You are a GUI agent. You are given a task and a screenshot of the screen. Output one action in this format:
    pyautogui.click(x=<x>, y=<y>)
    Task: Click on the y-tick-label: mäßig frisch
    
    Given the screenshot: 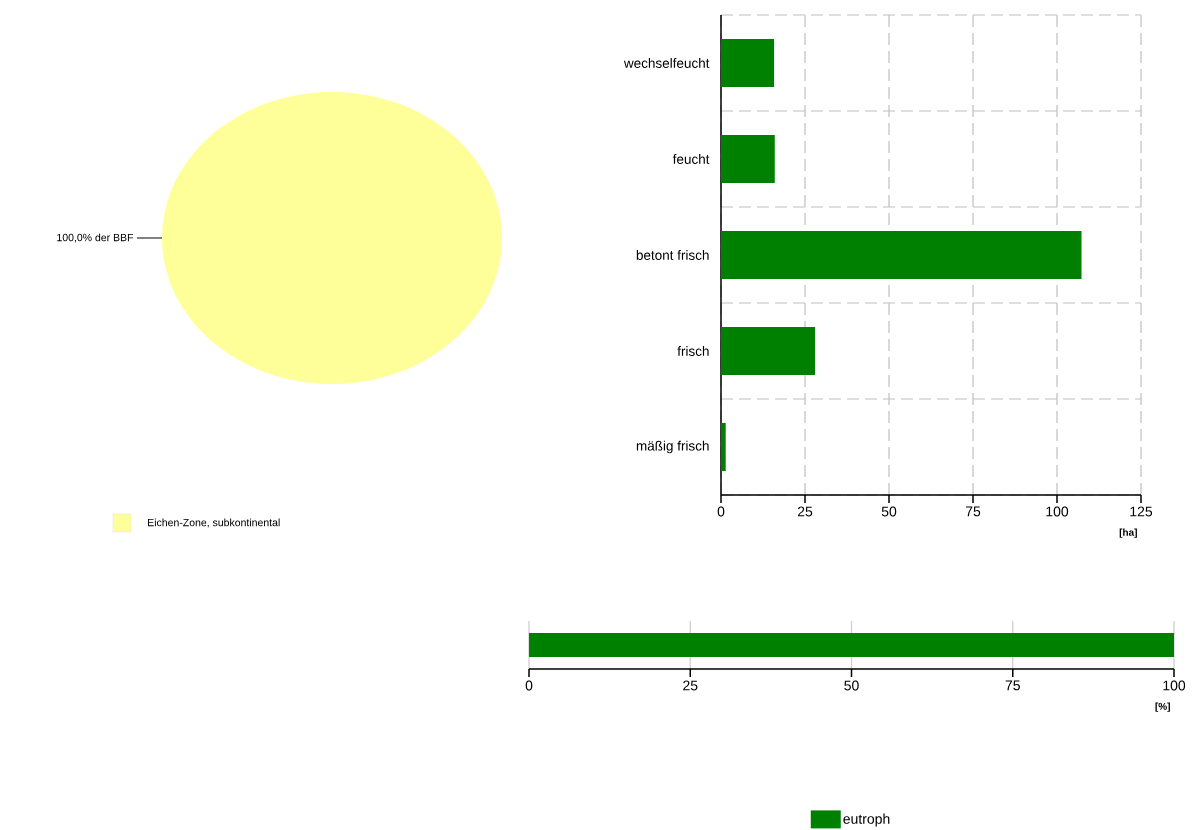 What is the action you would take?
    pyautogui.click(x=672, y=447)
    